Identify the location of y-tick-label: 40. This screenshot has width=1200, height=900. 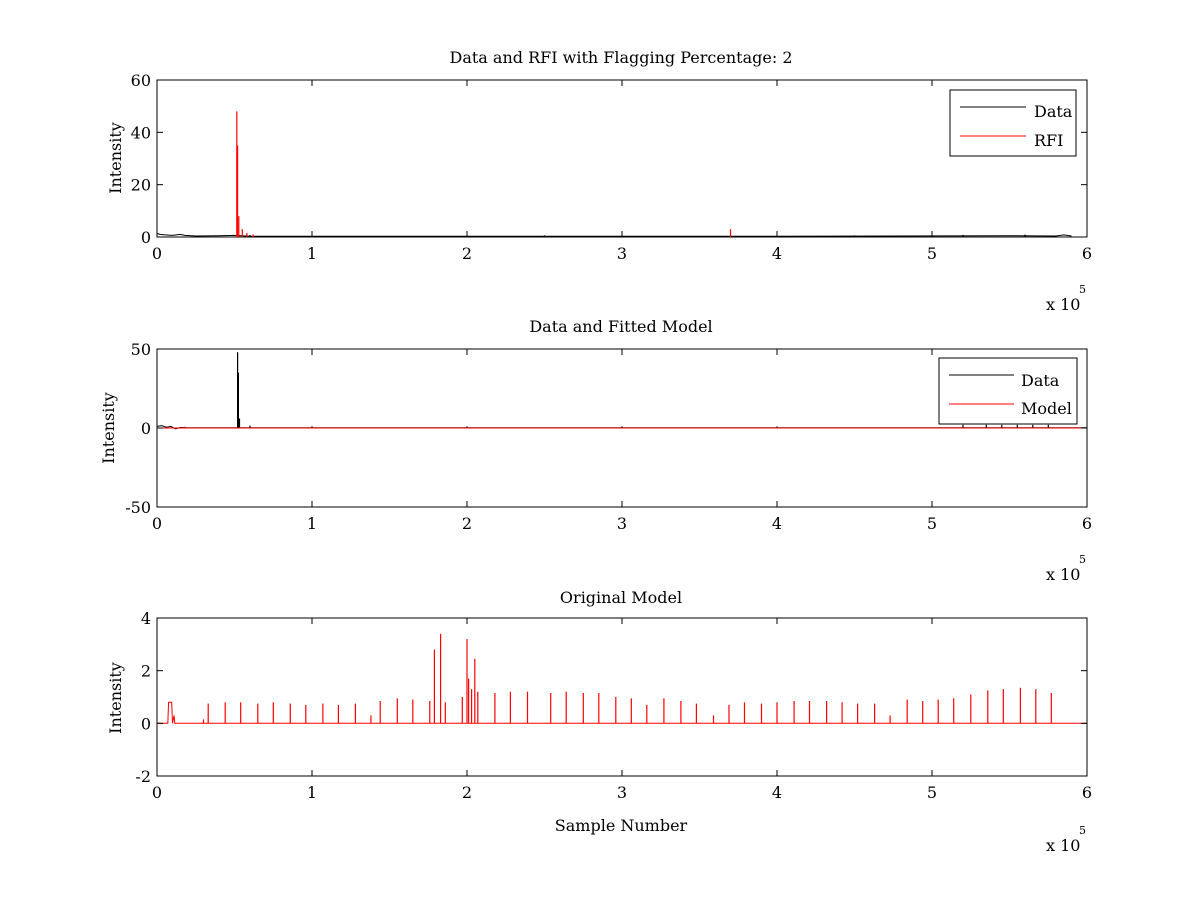
(141, 132).